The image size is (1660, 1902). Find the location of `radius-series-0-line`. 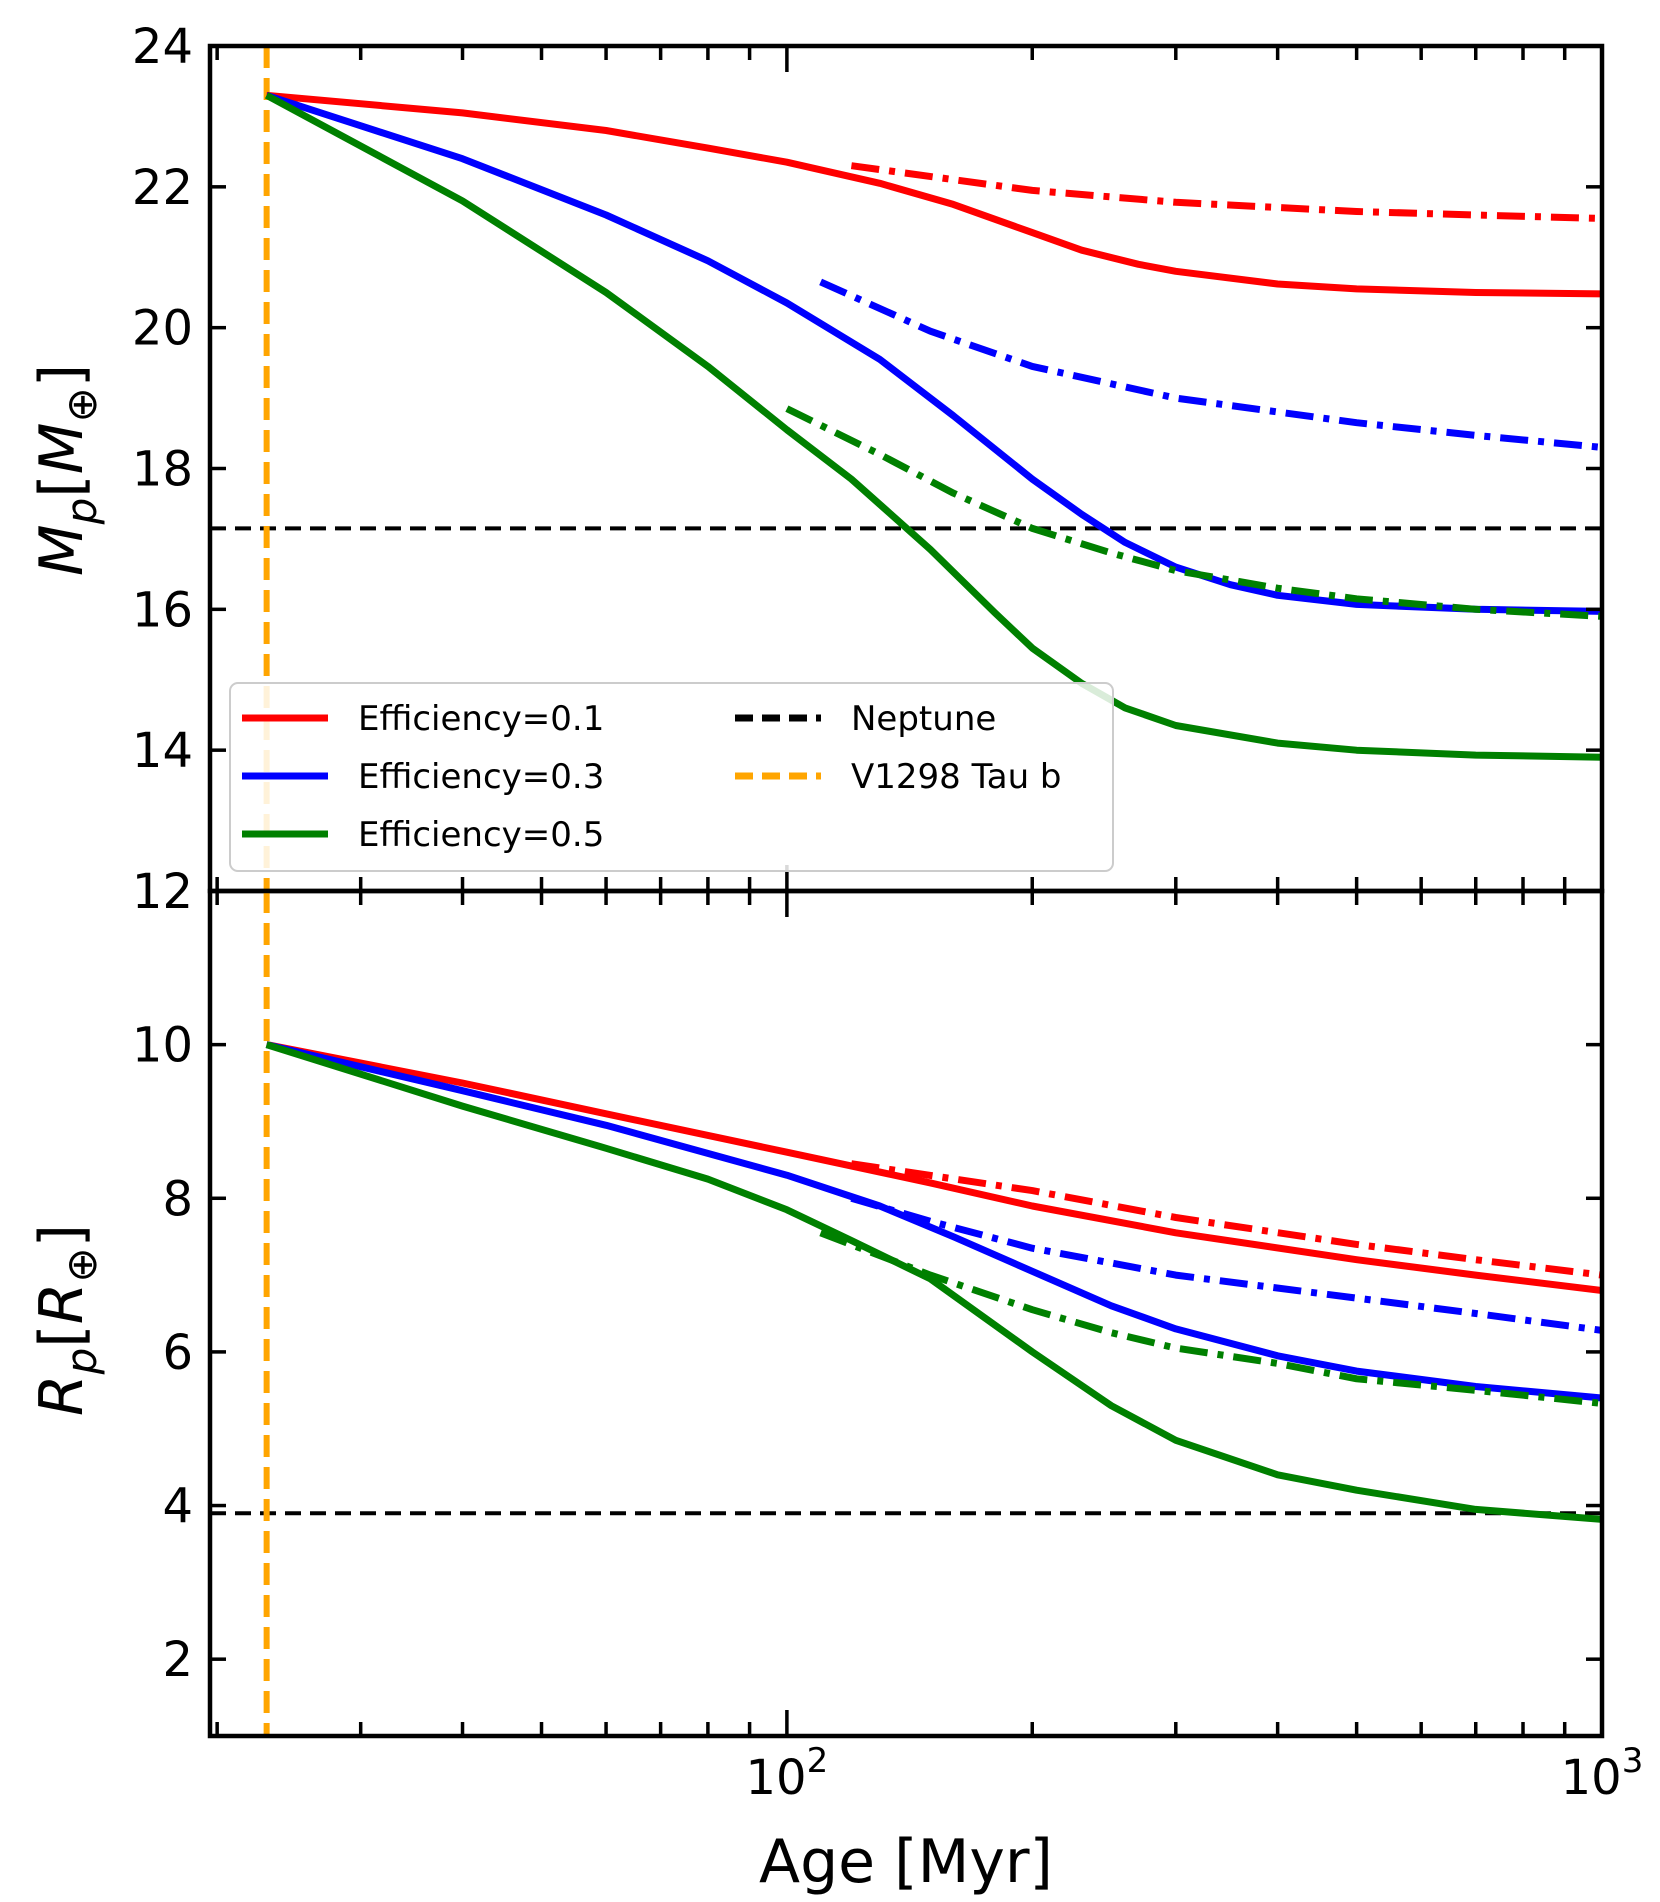

radius-series-0-line is located at coordinates (933, 1167).